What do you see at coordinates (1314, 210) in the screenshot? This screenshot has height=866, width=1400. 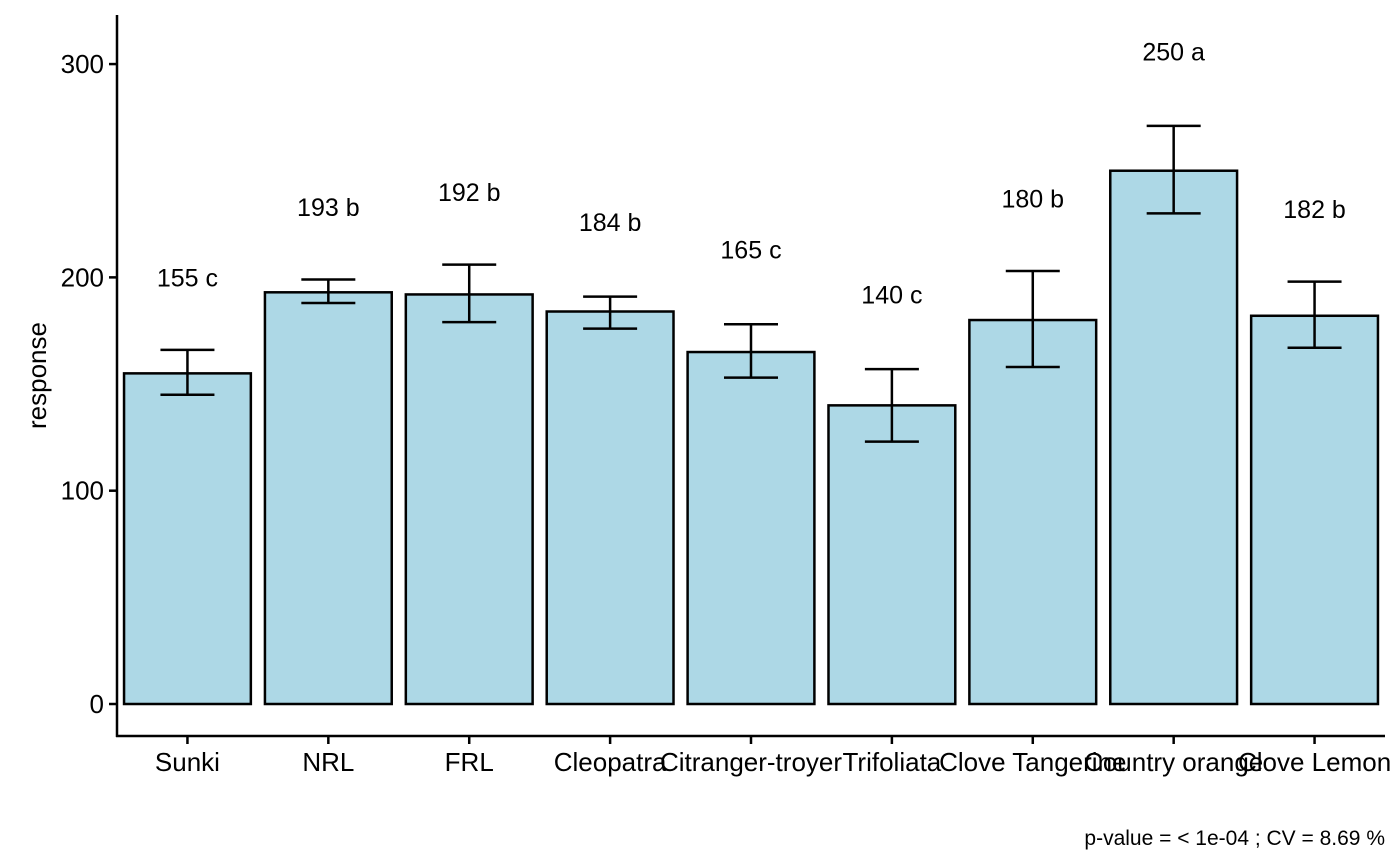 I see `data-label: 182 b` at bounding box center [1314, 210].